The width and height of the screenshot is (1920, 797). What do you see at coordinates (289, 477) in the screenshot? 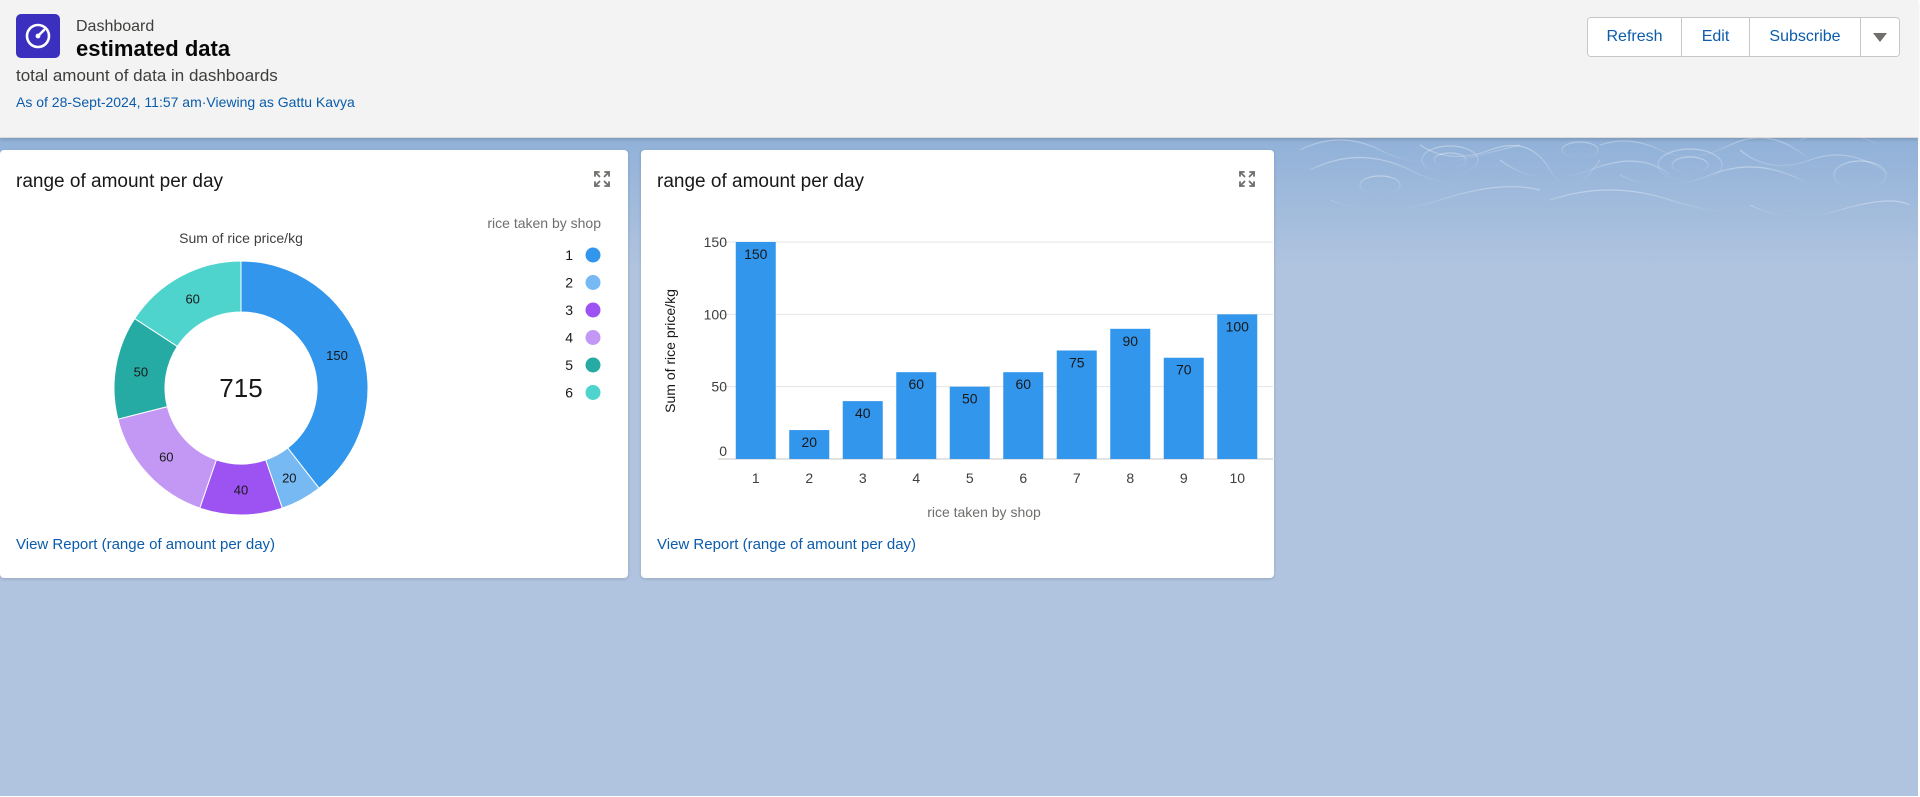
I see `slice-value-label: 20` at bounding box center [289, 477].